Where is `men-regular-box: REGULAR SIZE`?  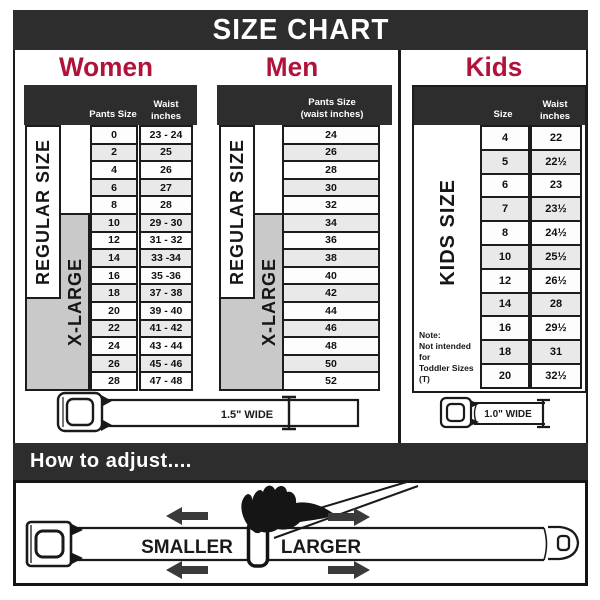
men-regular-box: REGULAR SIZE is located at coordinates (237, 212).